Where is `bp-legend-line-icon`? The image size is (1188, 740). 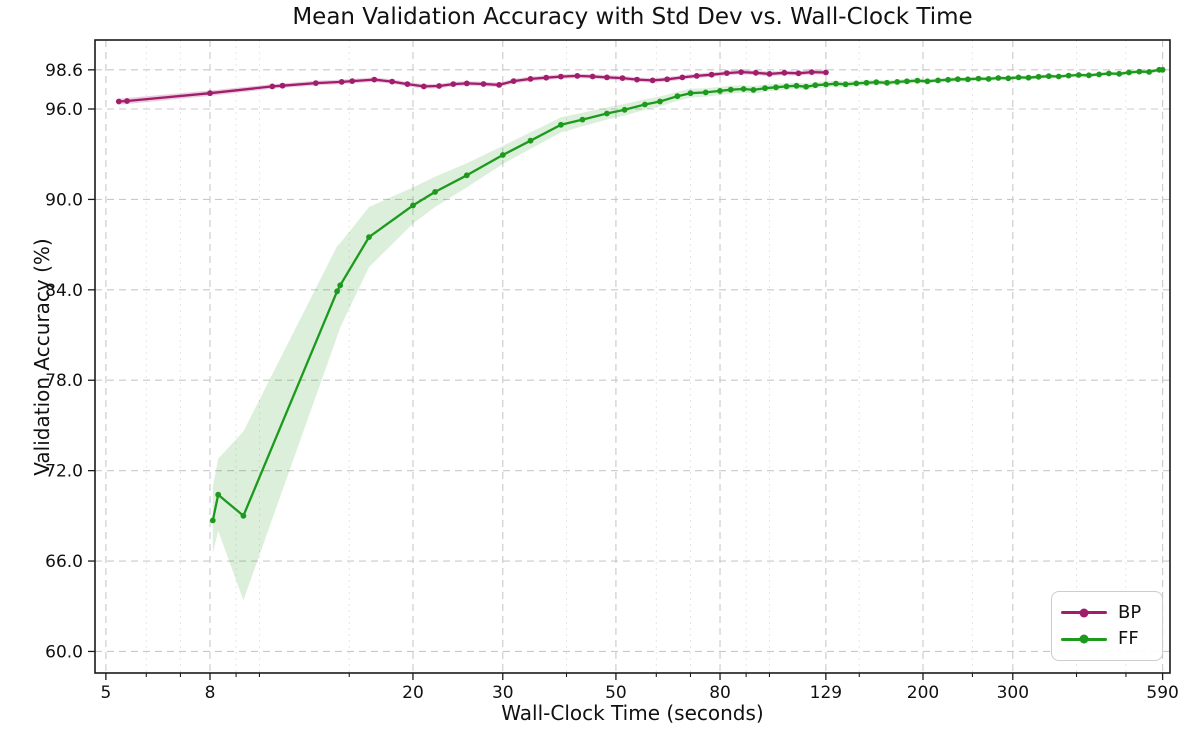 bp-legend-line-icon is located at coordinates (1084, 613).